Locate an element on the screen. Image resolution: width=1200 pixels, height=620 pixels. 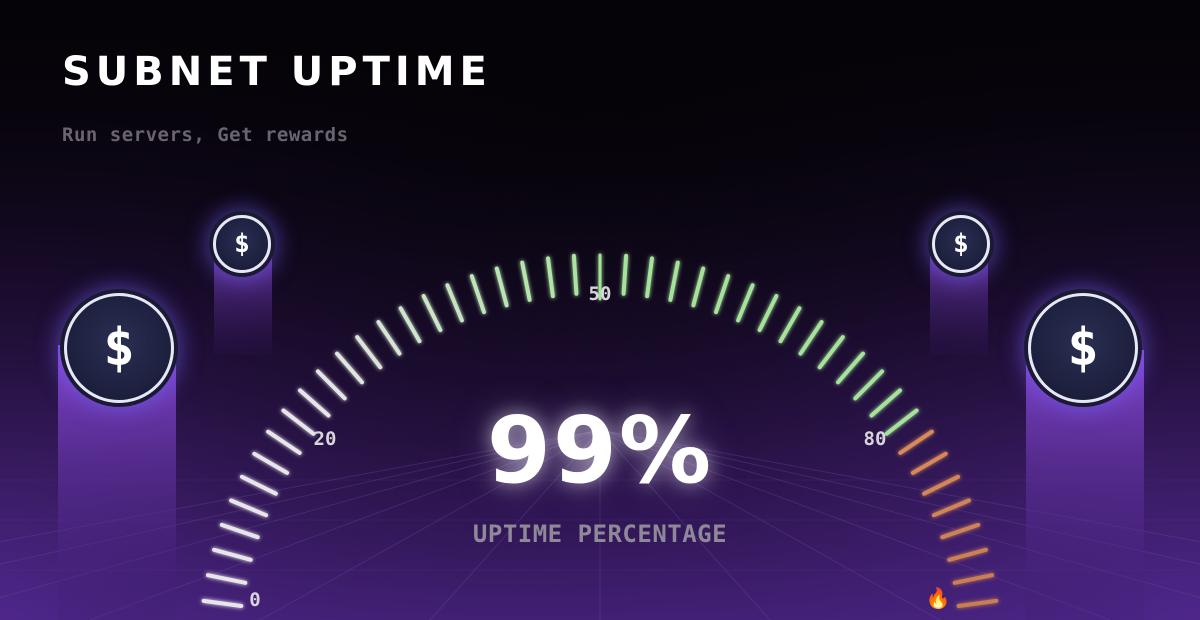
gauge-label-0: 0 is located at coordinates (255, 600).